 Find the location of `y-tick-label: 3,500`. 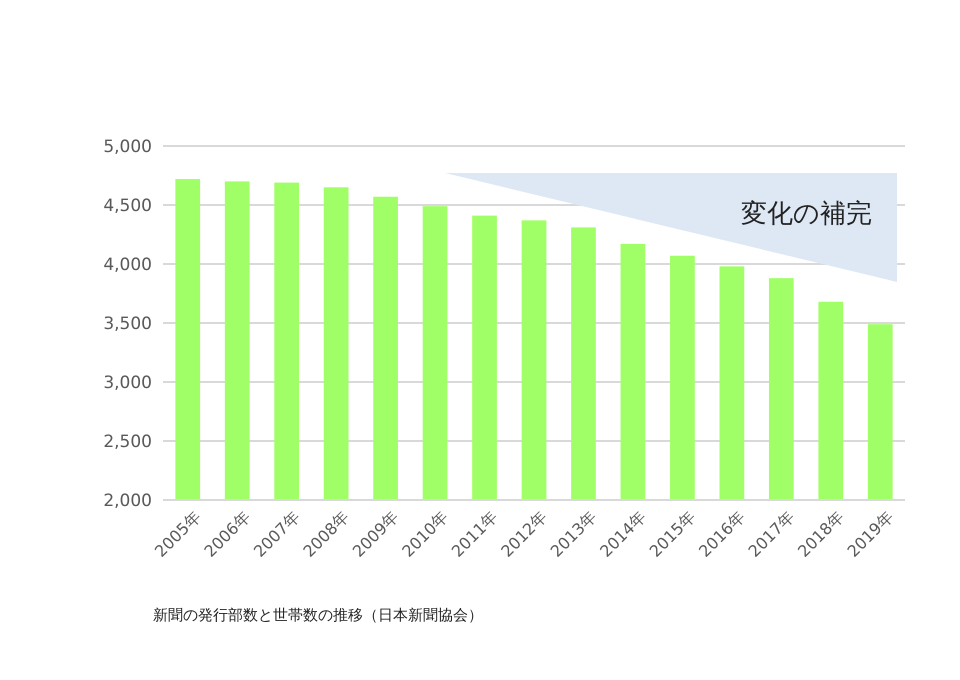

y-tick-label: 3,500 is located at coordinates (127, 324).